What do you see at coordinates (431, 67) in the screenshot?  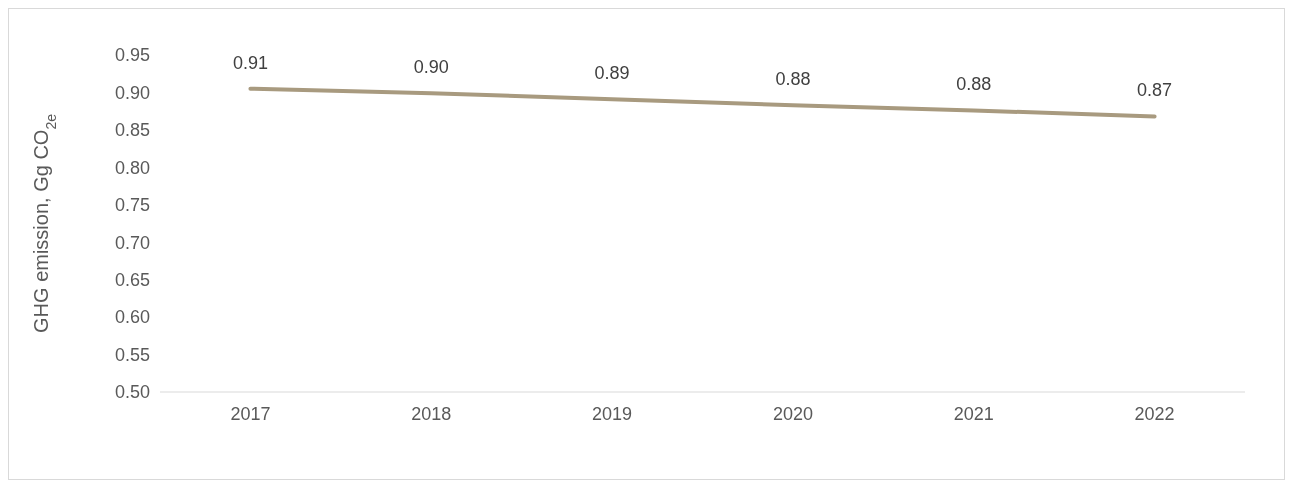 I see `data-label: 0.90` at bounding box center [431, 67].